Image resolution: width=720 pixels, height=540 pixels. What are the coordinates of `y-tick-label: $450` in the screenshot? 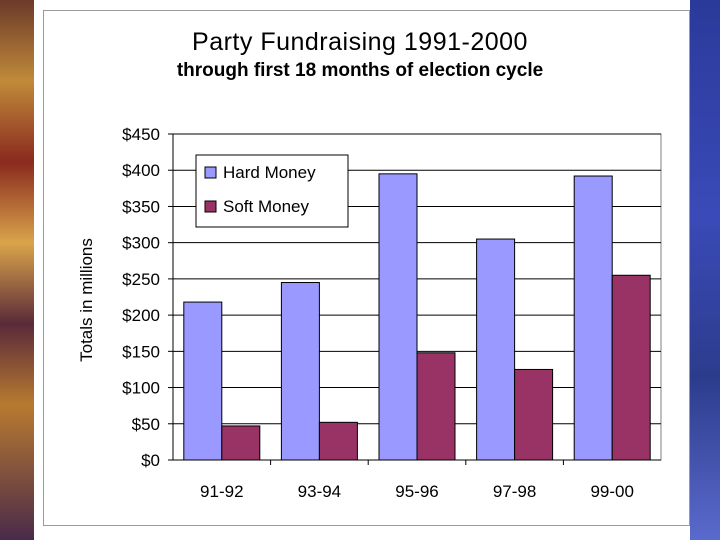 It's located at (141, 134).